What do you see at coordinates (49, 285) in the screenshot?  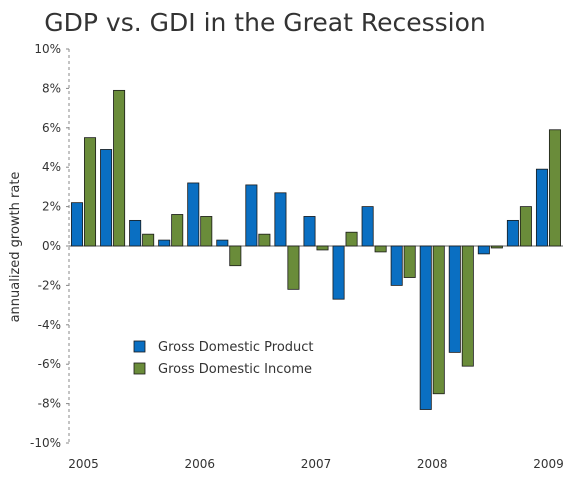 I see `y-tick-label: -2%` at bounding box center [49, 285].